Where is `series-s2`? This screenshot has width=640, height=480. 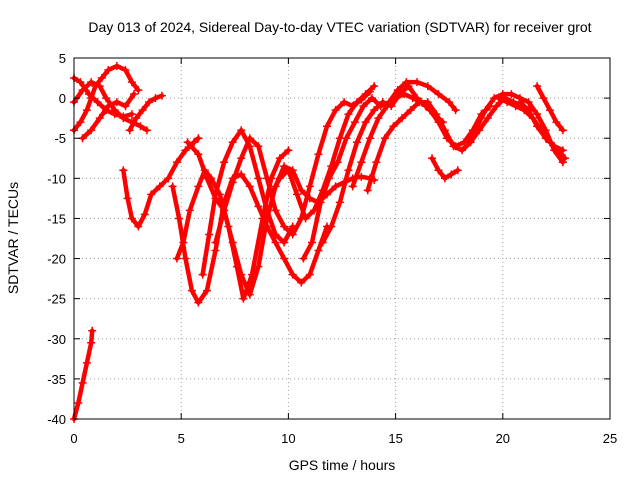 series-s2 is located at coordinates (106, 98).